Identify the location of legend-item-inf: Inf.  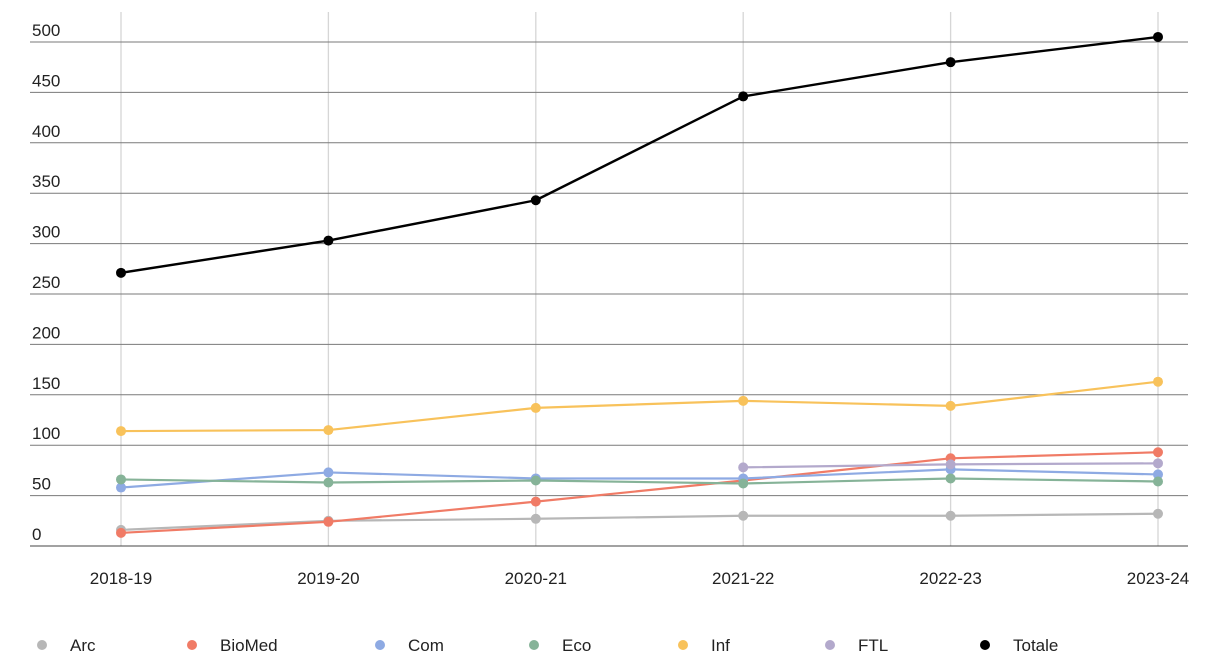
(704, 645).